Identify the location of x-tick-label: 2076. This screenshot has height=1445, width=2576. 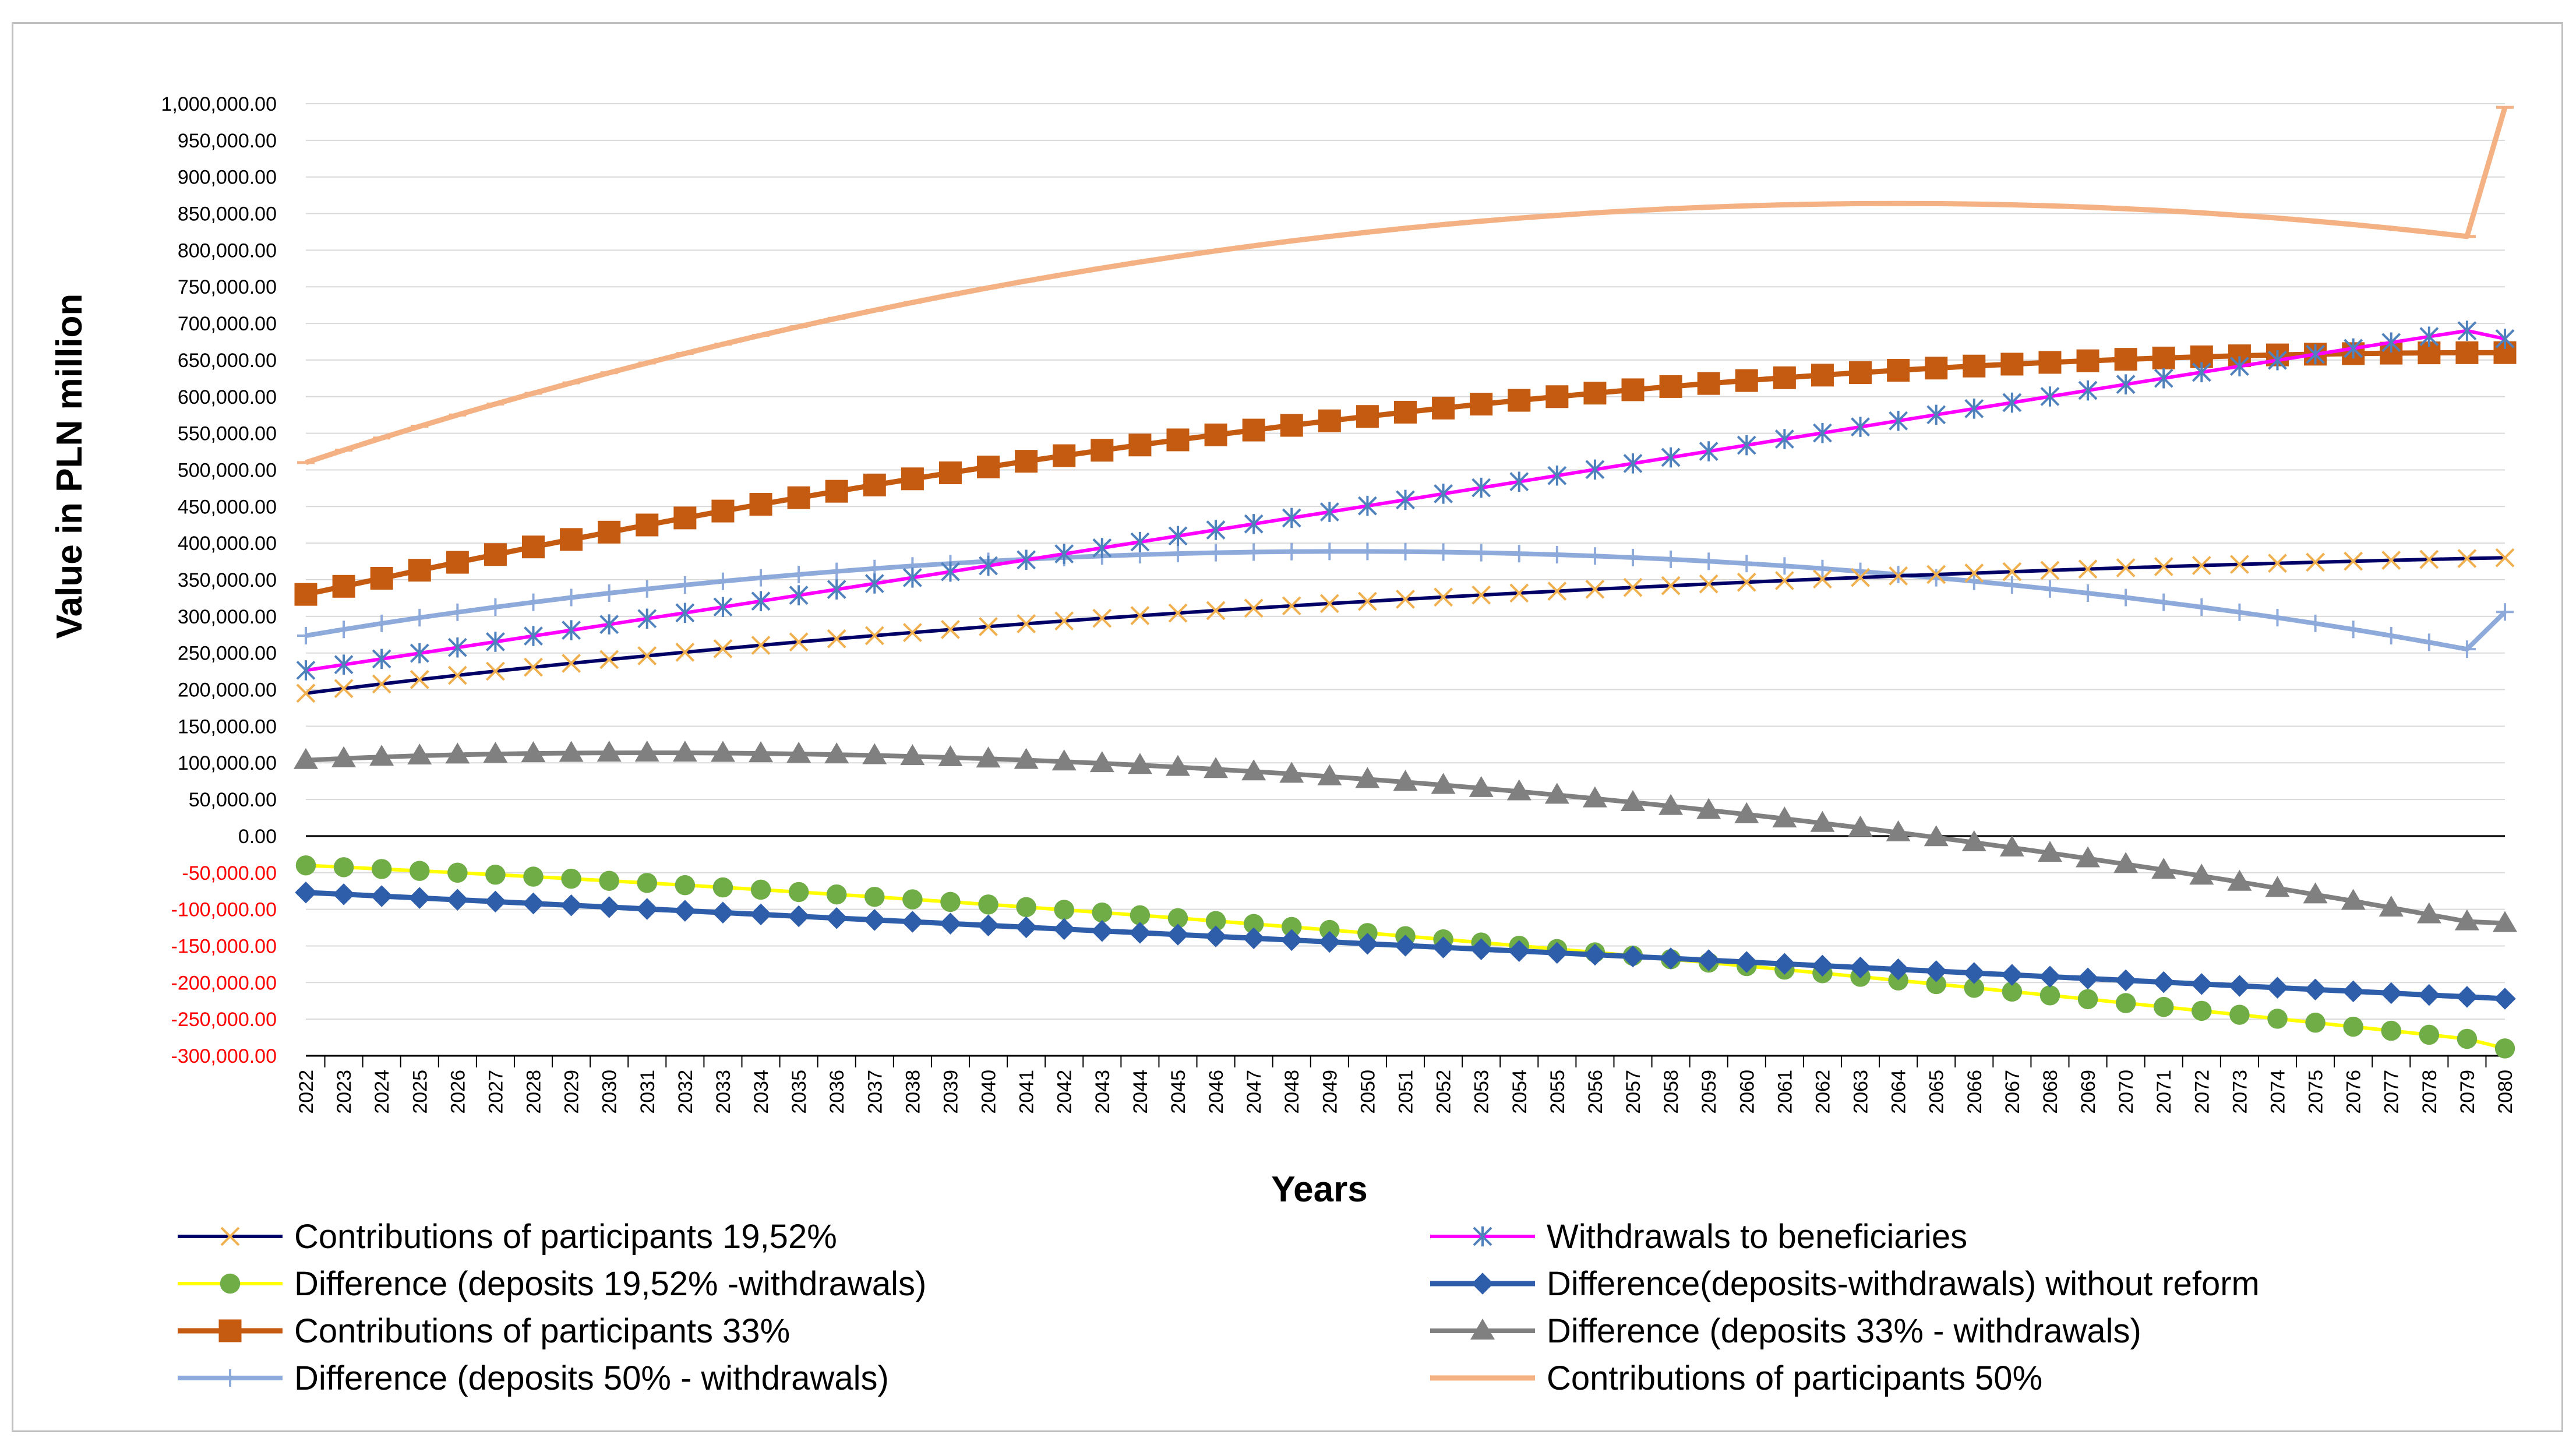
(2354, 1092).